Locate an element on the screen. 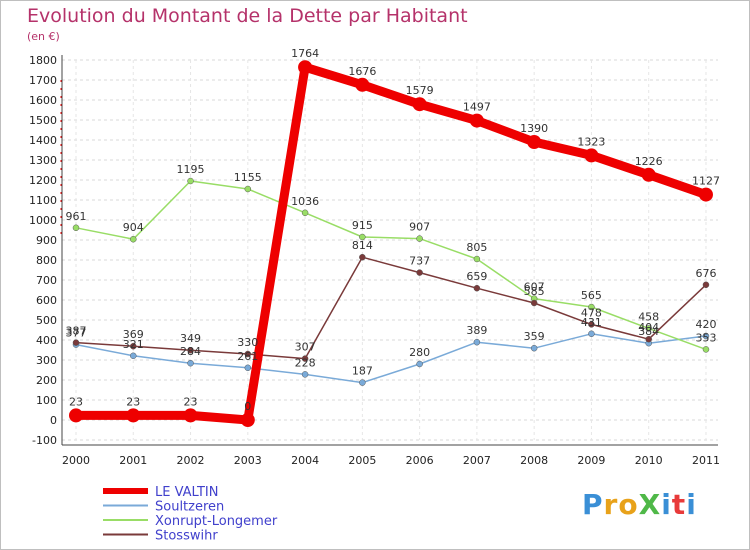  data-label: 458 is located at coordinates (648, 316).